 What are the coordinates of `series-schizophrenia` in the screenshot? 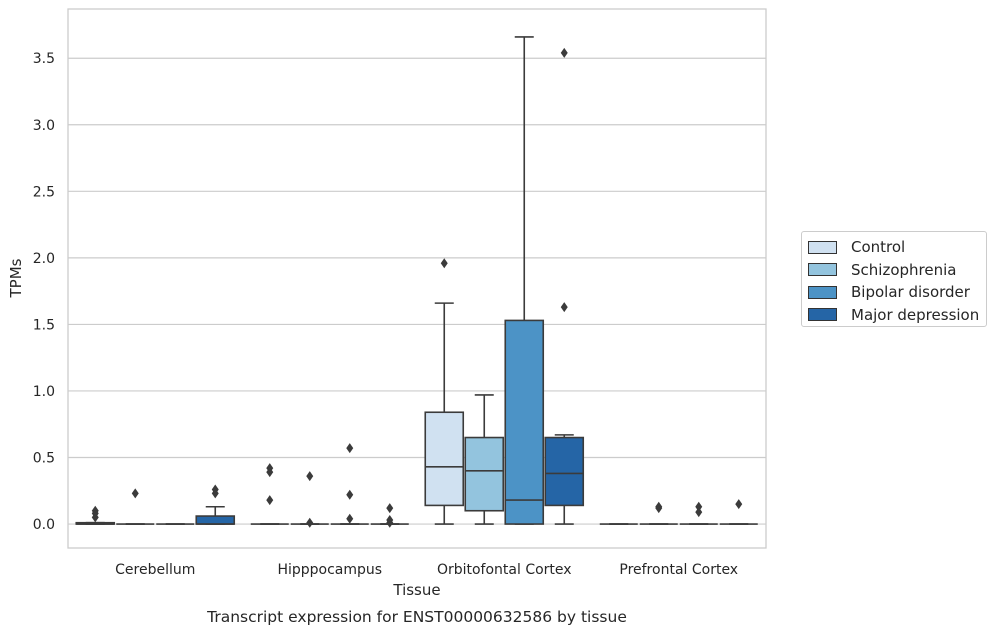 It's located at (397, 461).